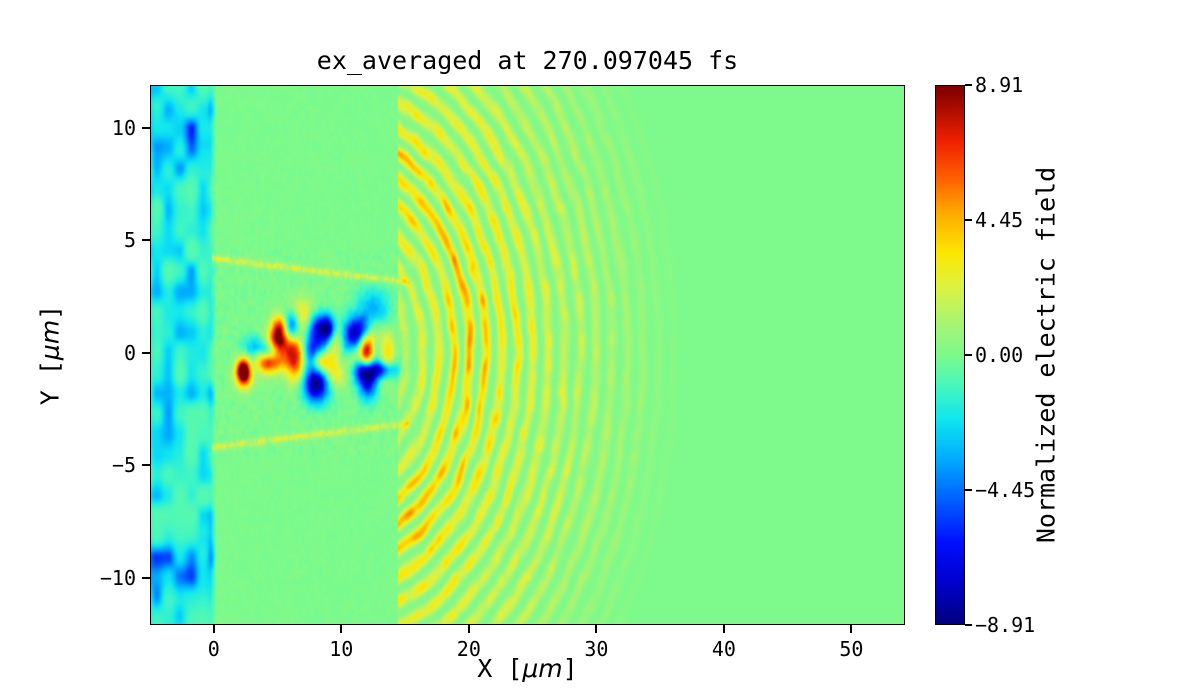  Describe the element at coordinates (50, 312) in the screenshot. I see `y-axis-label-close: ]` at that location.